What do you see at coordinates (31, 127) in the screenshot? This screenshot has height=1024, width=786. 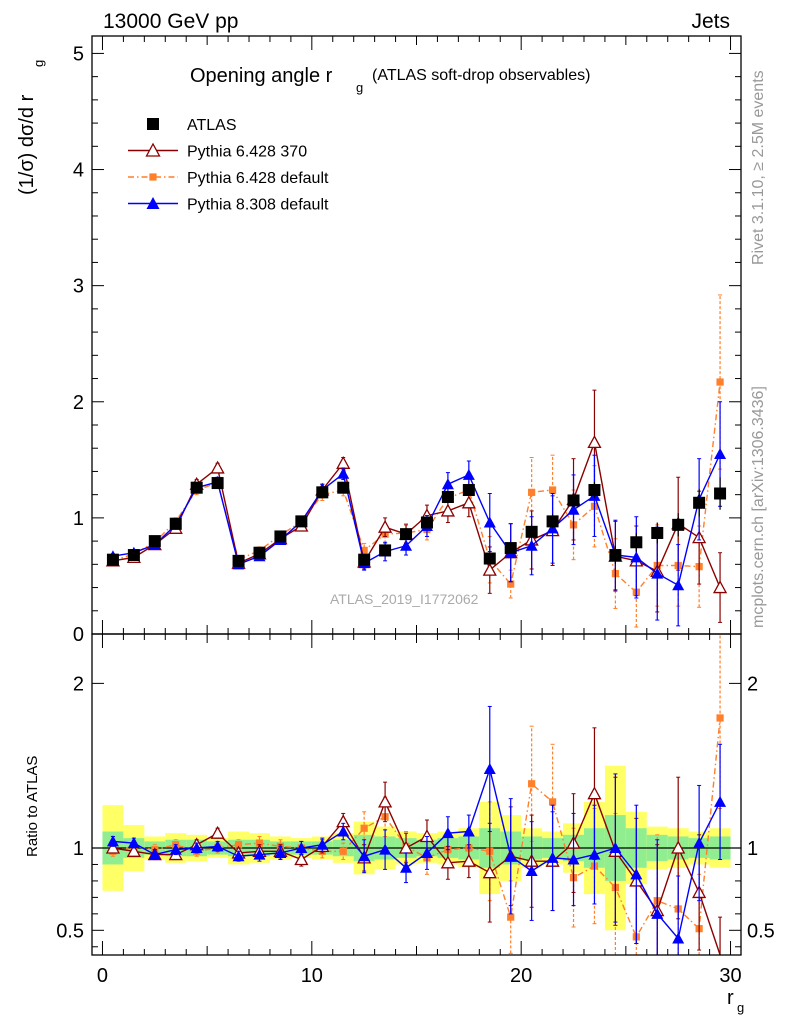 I see `main-ylabel: (1/σ) dσ/d r g` at bounding box center [31, 127].